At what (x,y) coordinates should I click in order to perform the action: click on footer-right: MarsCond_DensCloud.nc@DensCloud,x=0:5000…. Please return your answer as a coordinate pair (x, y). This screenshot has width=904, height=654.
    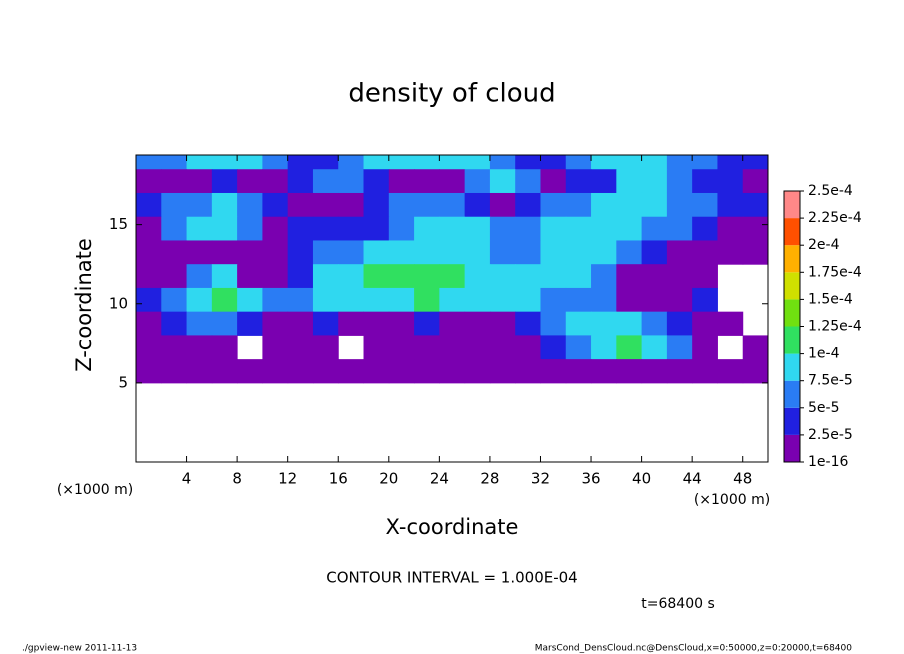
    Looking at the image, I should click on (693, 649).